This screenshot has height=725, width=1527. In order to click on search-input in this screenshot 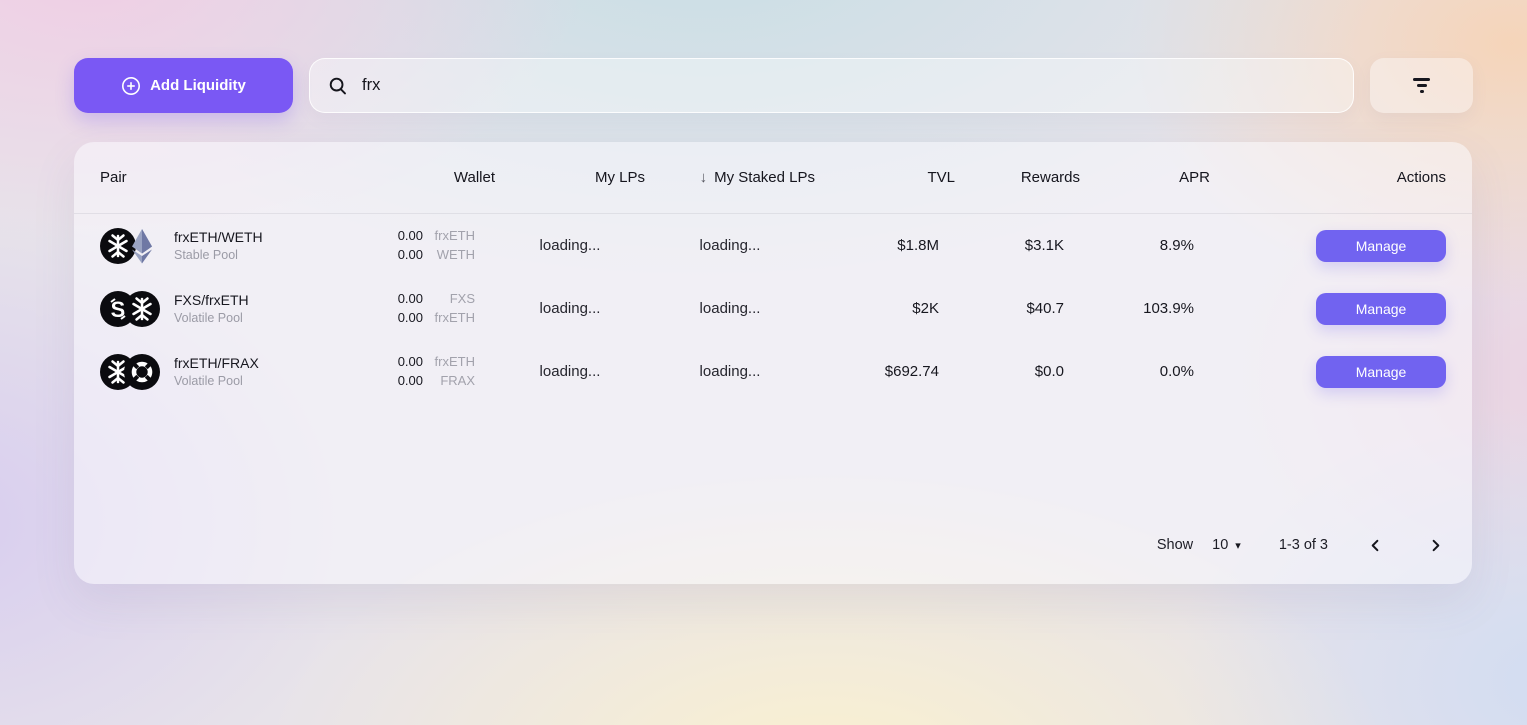, I will do `click(847, 85)`.